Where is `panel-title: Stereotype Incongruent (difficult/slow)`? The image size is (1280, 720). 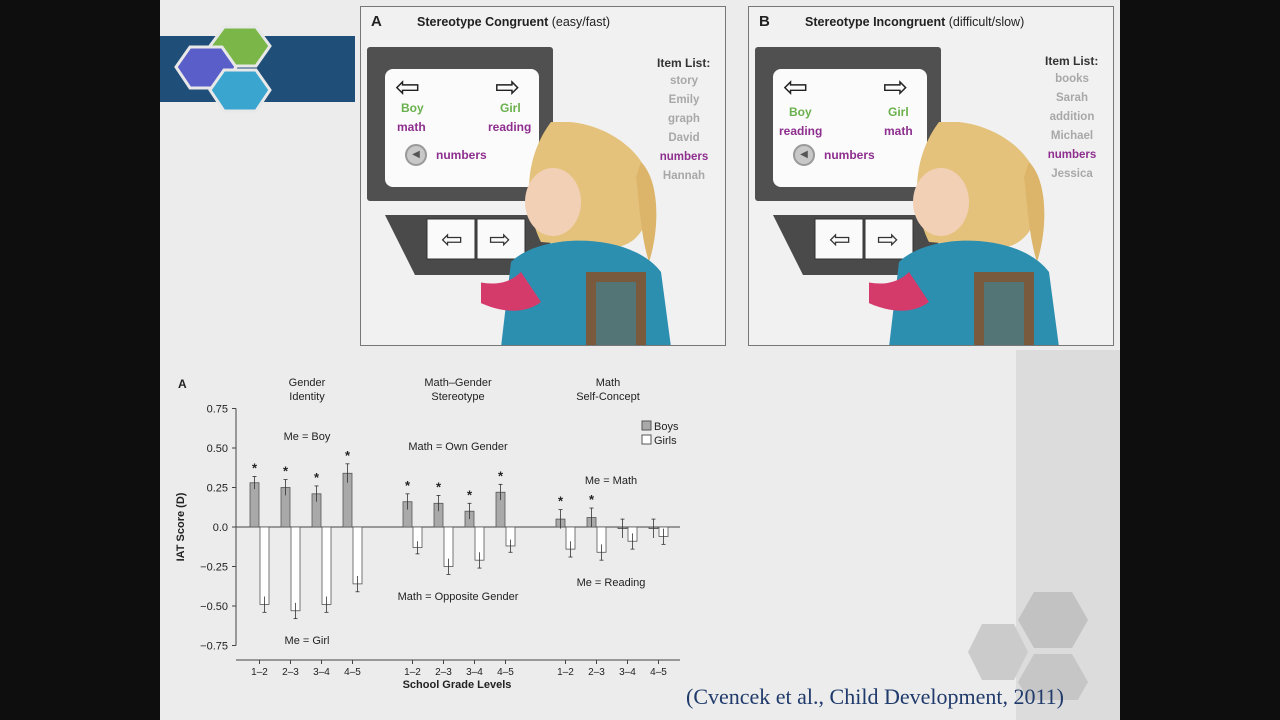 panel-title: Stereotype Incongruent (difficult/slow) is located at coordinates (914, 22).